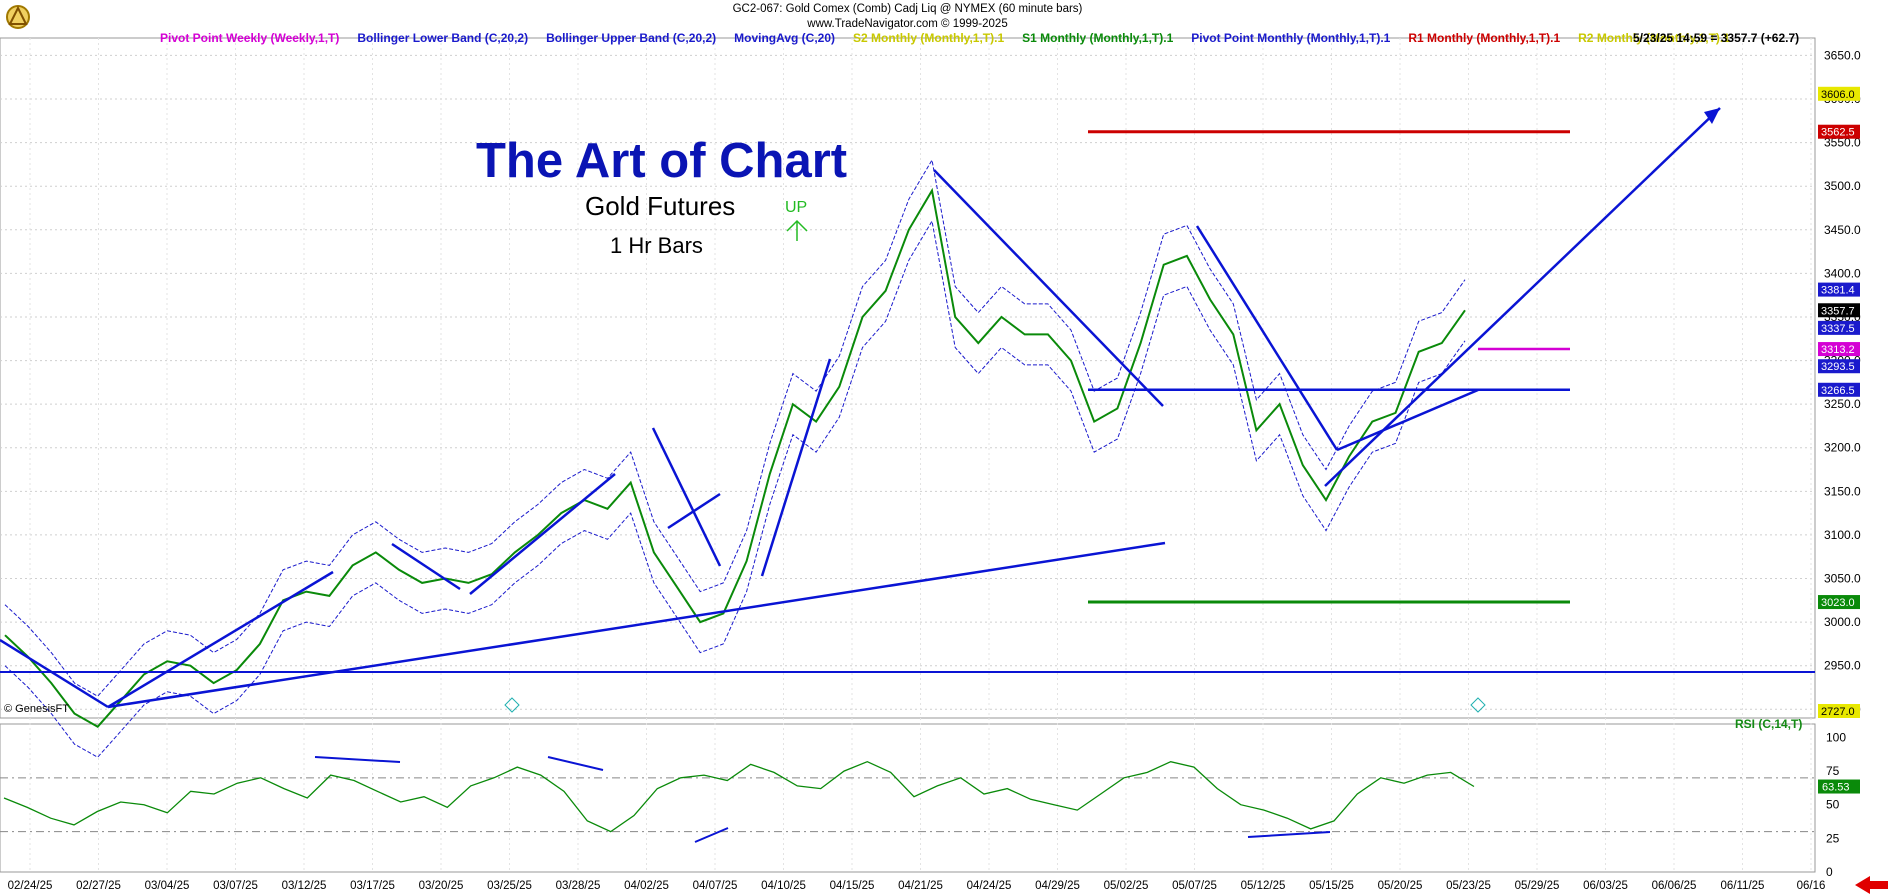 This screenshot has width=1890, height=895. What do you see at coordinates (920, 886) in the screenshot?
I see `x-tick-label: 04/21/25` at bounding box center [920, 886].